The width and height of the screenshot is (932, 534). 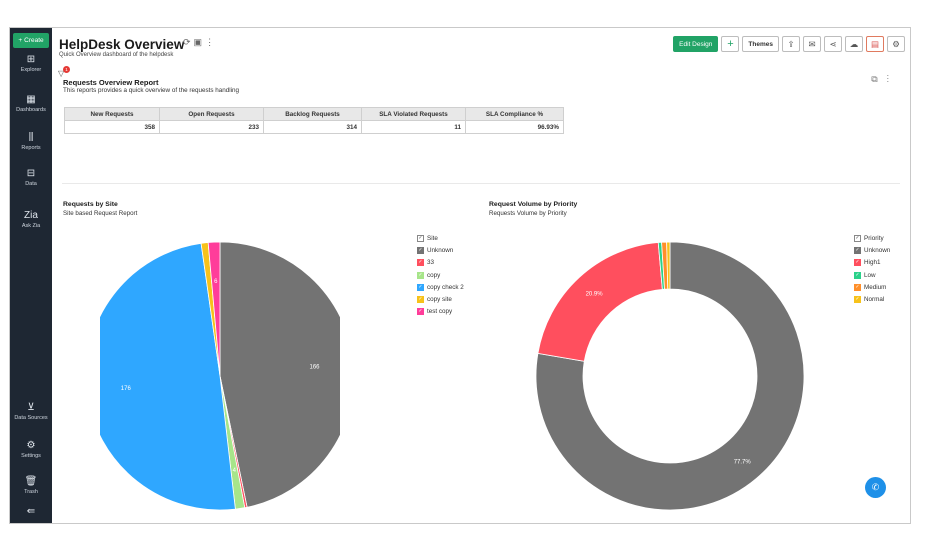 I want to click on sidebar-item-explorer: ⊞ Explorer, so click(x=31, y=63).